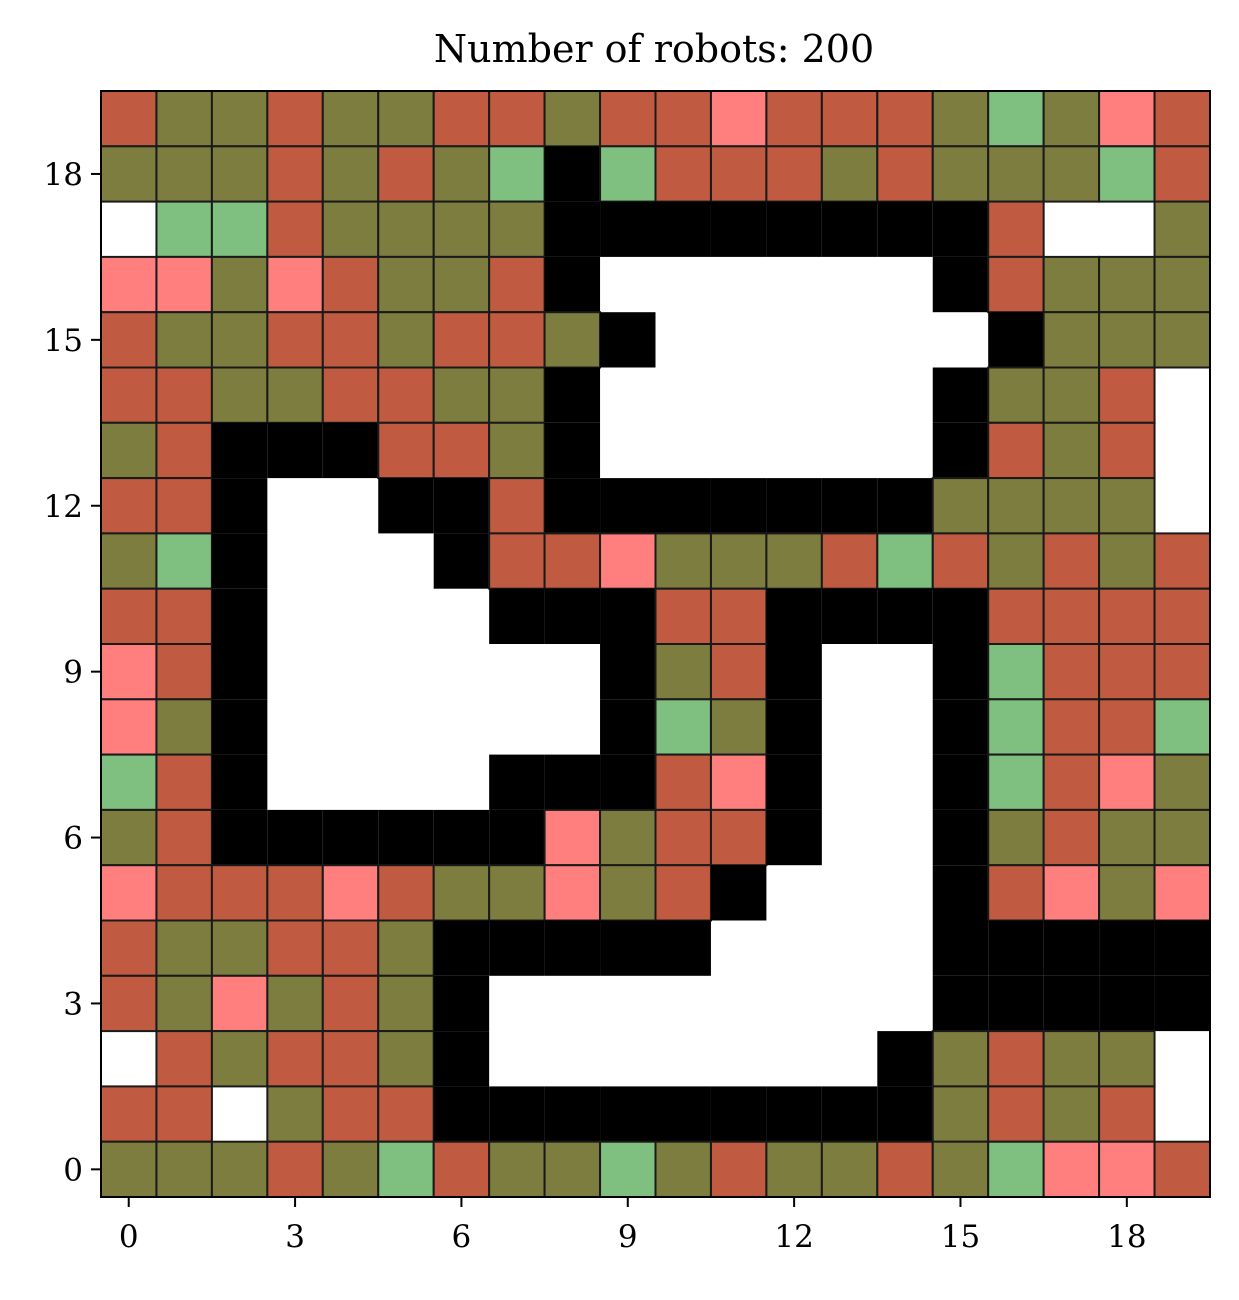  What do you see at coordinates (793, 1237) in the screenshot?
I see `x-tick-label: 12` at bounding box center [793, 1237].